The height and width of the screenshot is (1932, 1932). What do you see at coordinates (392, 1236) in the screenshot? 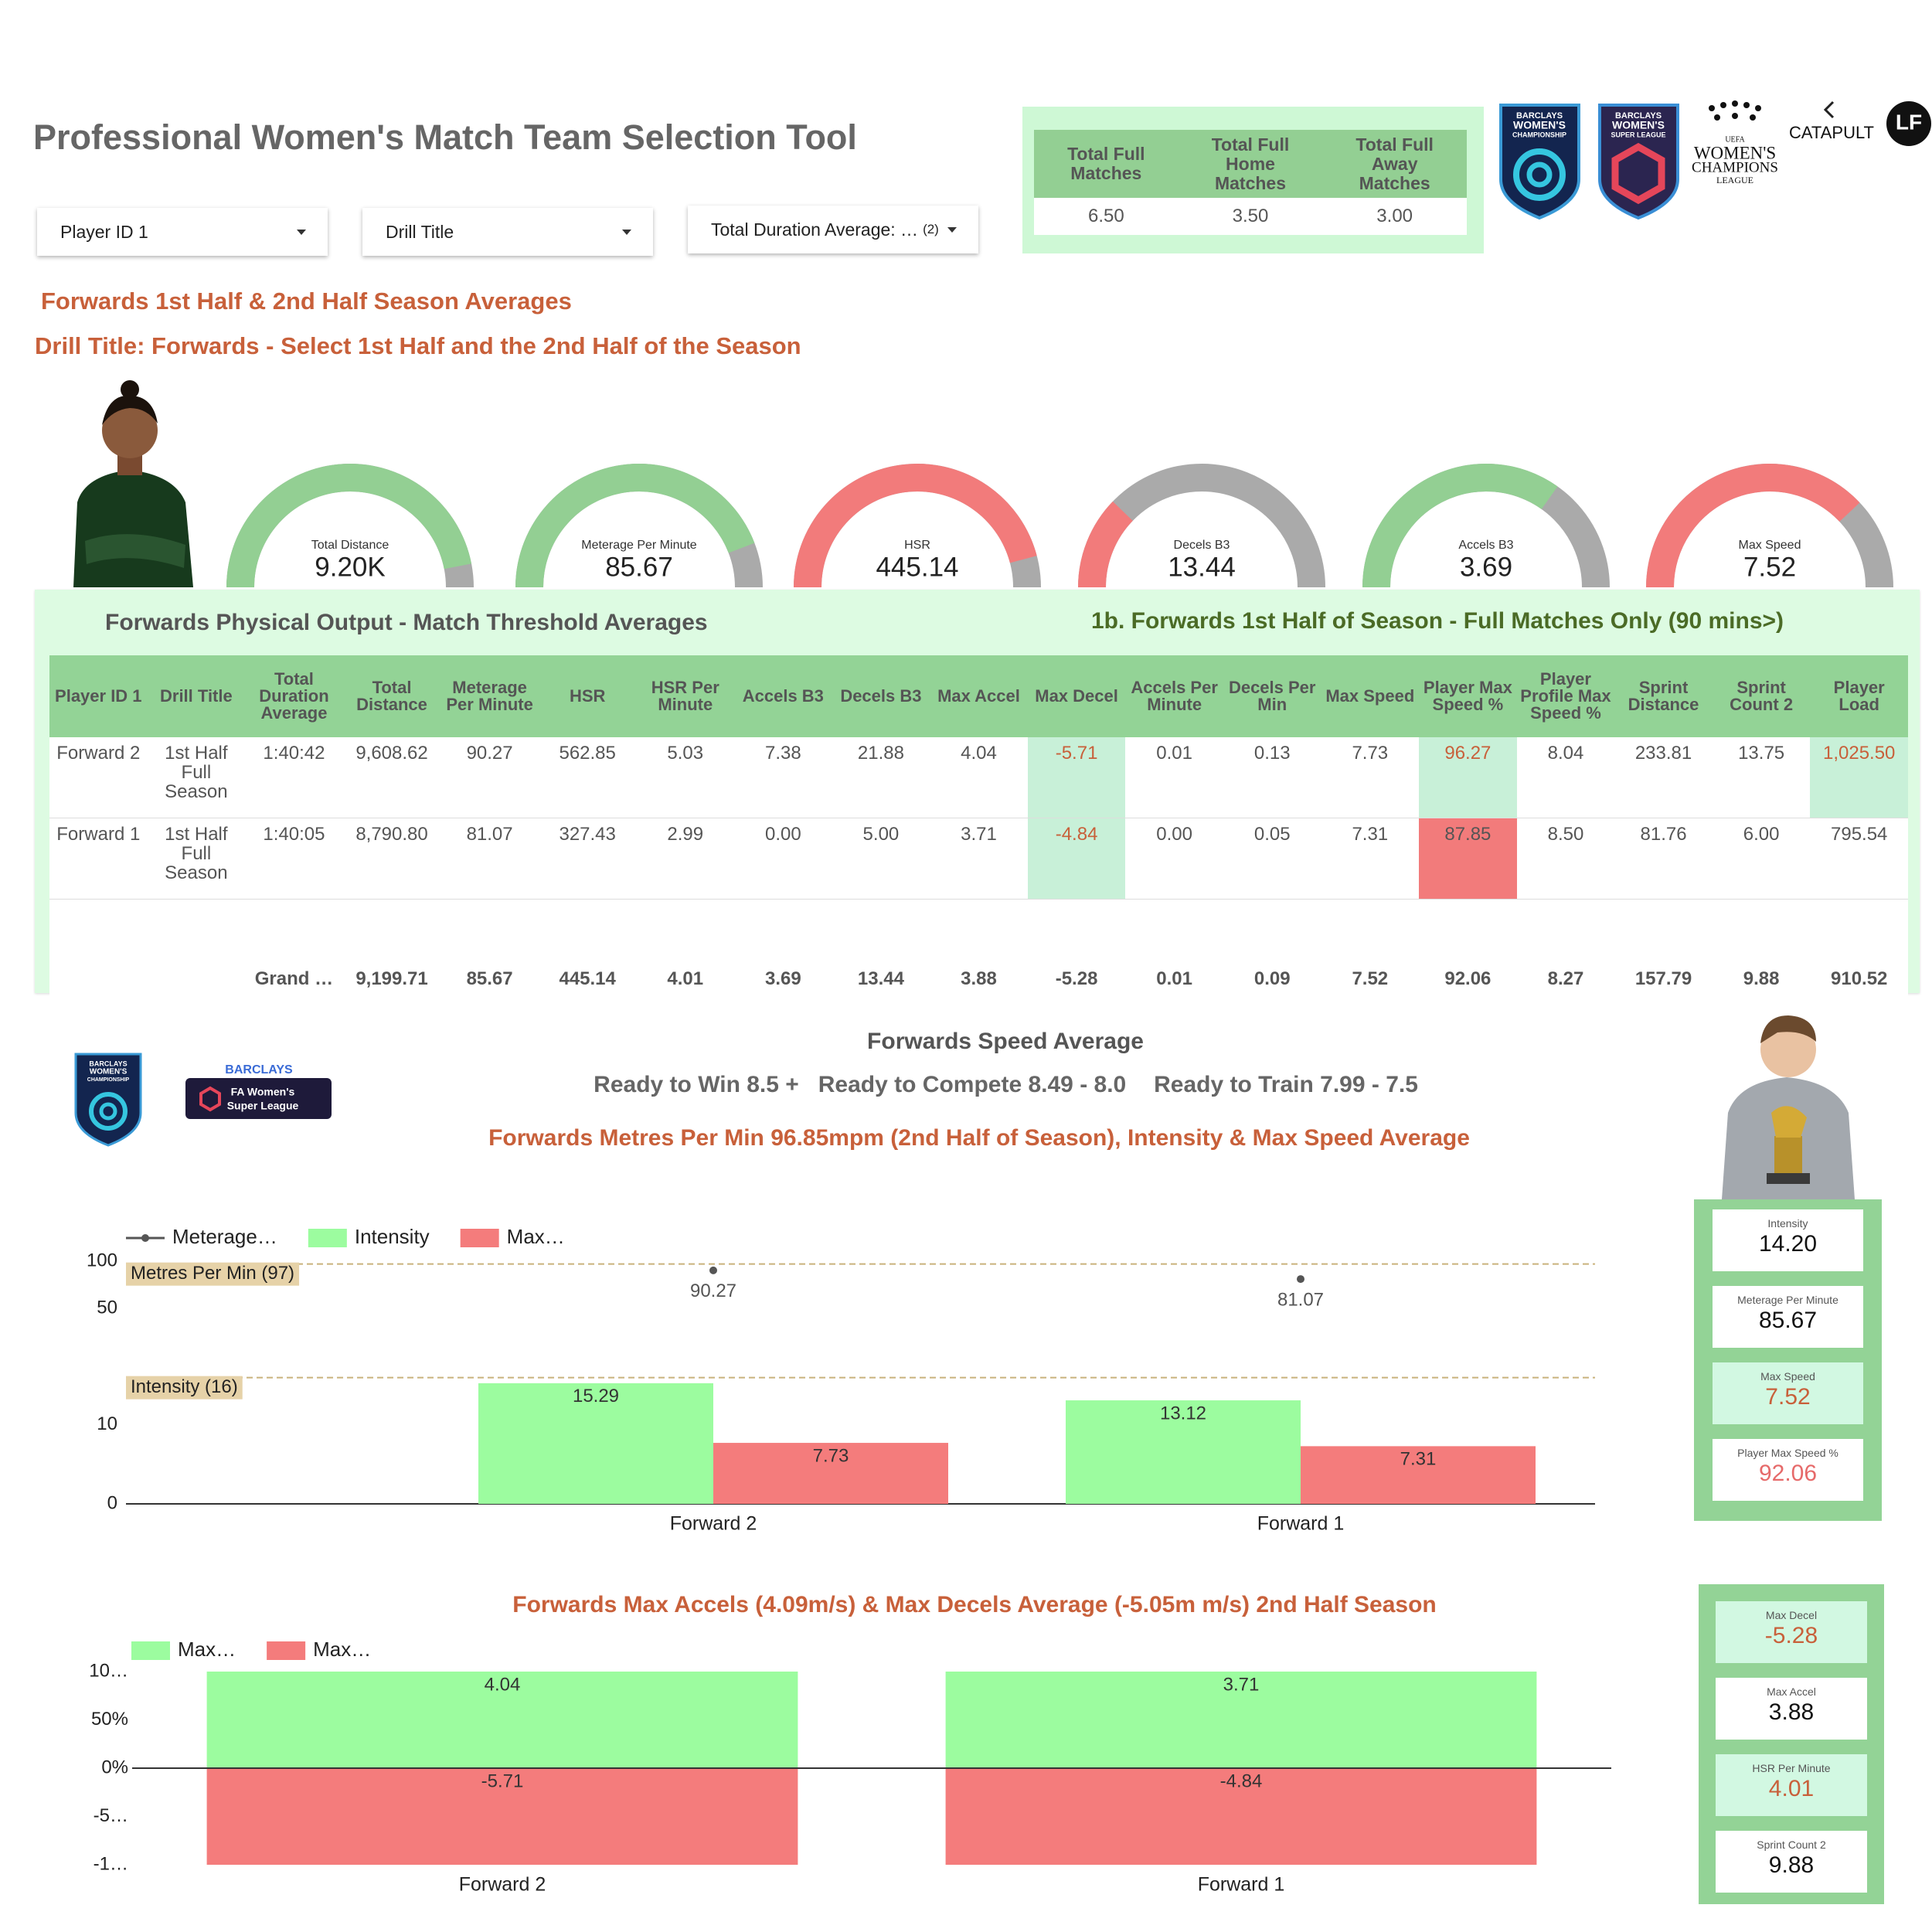
I see `legend-label: Intensity` at bounding box center [392, 1236].